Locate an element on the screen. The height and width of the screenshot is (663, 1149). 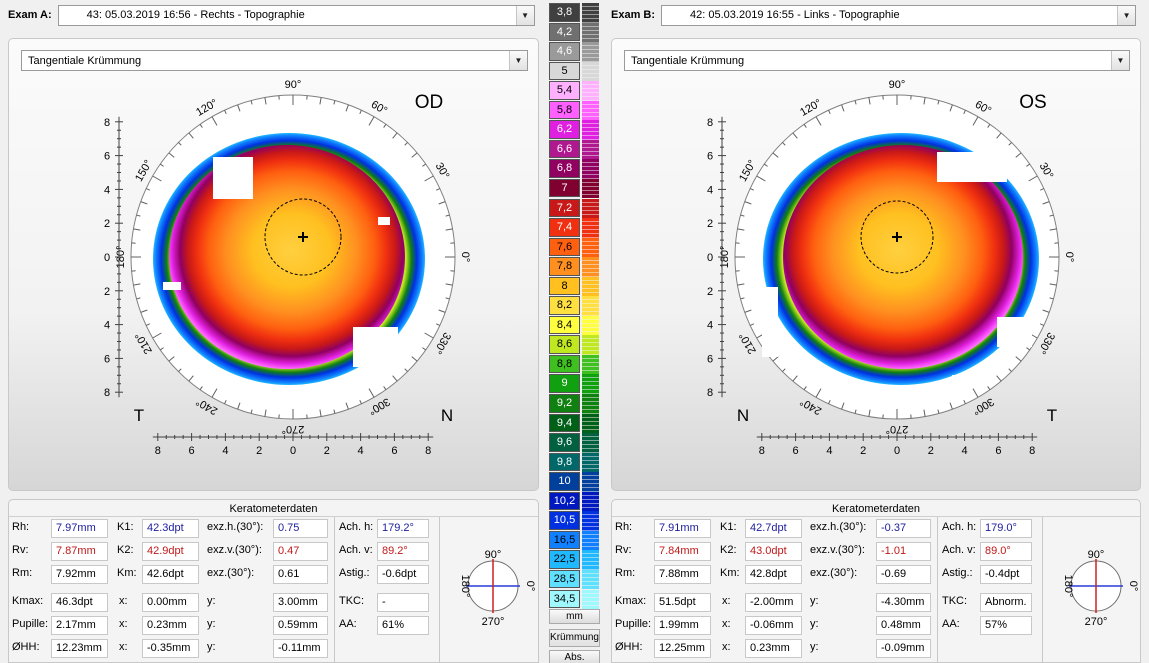
exz-value: -0.69 is located at coordinates (903, 574).